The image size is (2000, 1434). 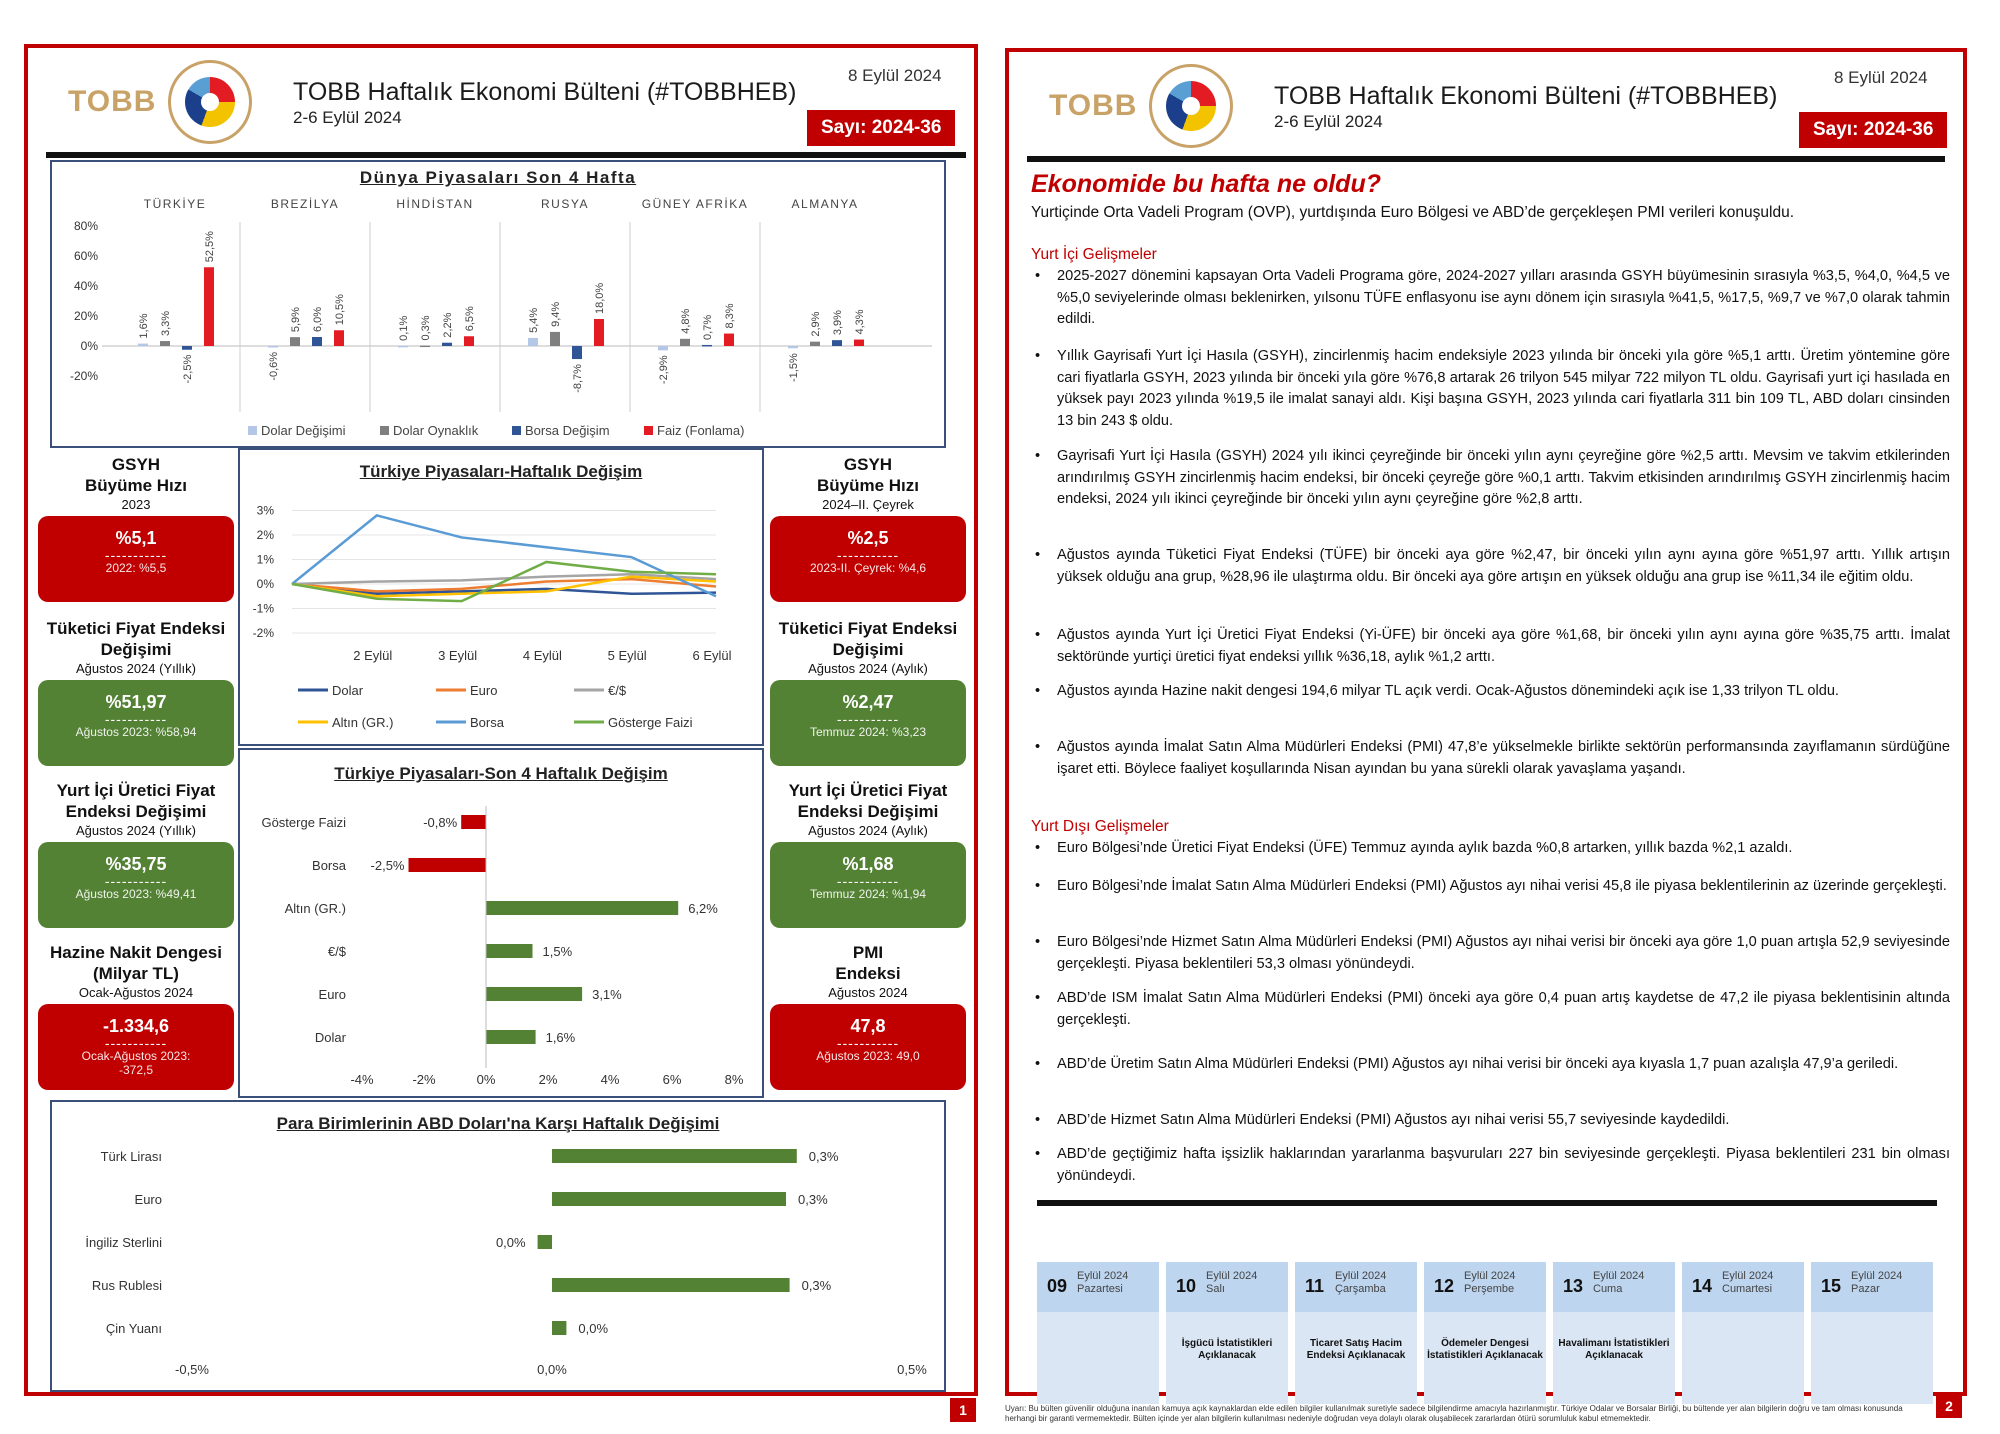 What do you see at coordinates (868, 992) in the screenshot?
I see `stat-period: Ağustos 2024` at bounding box center [868, 992].